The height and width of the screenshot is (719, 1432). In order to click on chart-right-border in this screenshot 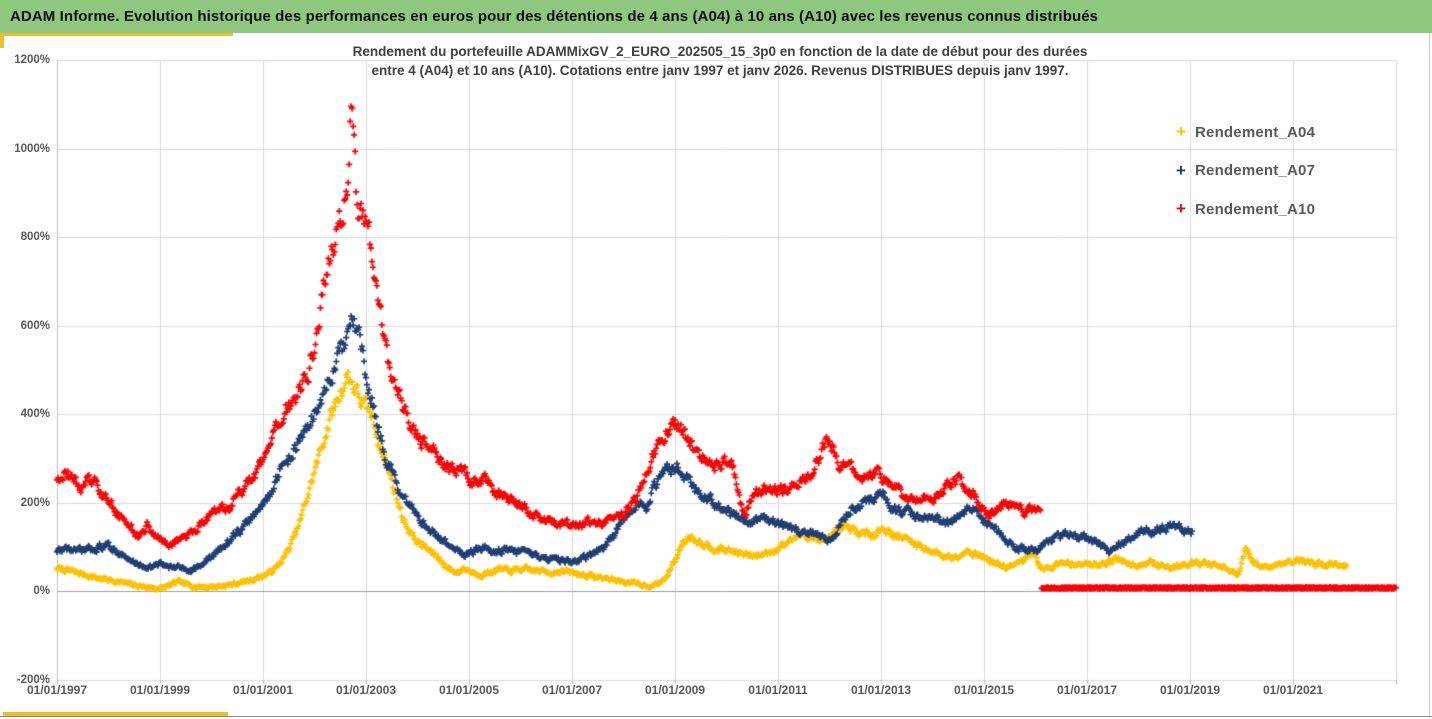, I will do `click(1429, 374)`.